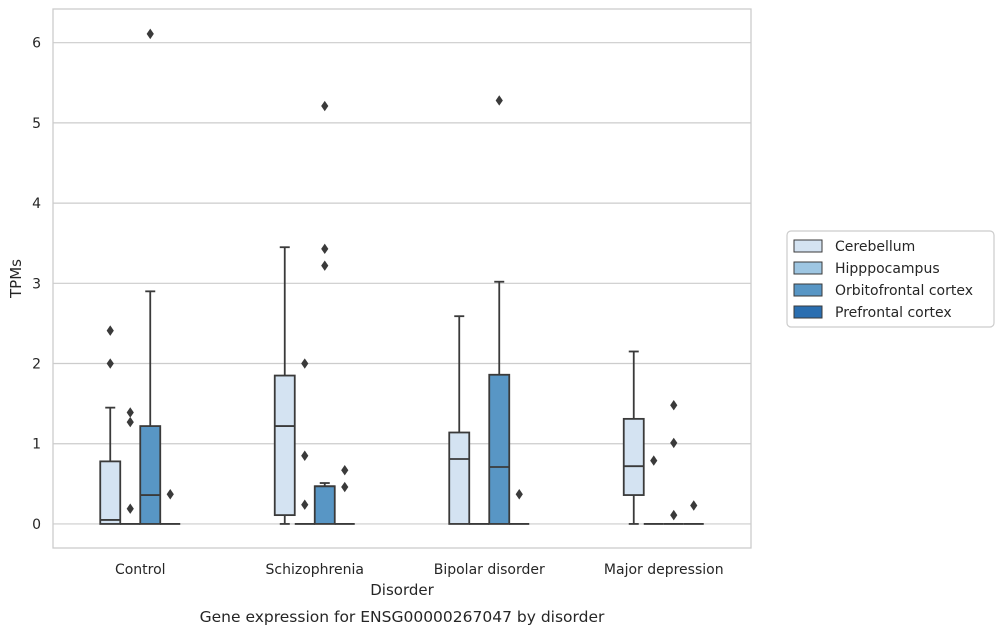 The width and height of the screenshot is (1003, 634). I want to click on legend-frame, so click(890, 279).